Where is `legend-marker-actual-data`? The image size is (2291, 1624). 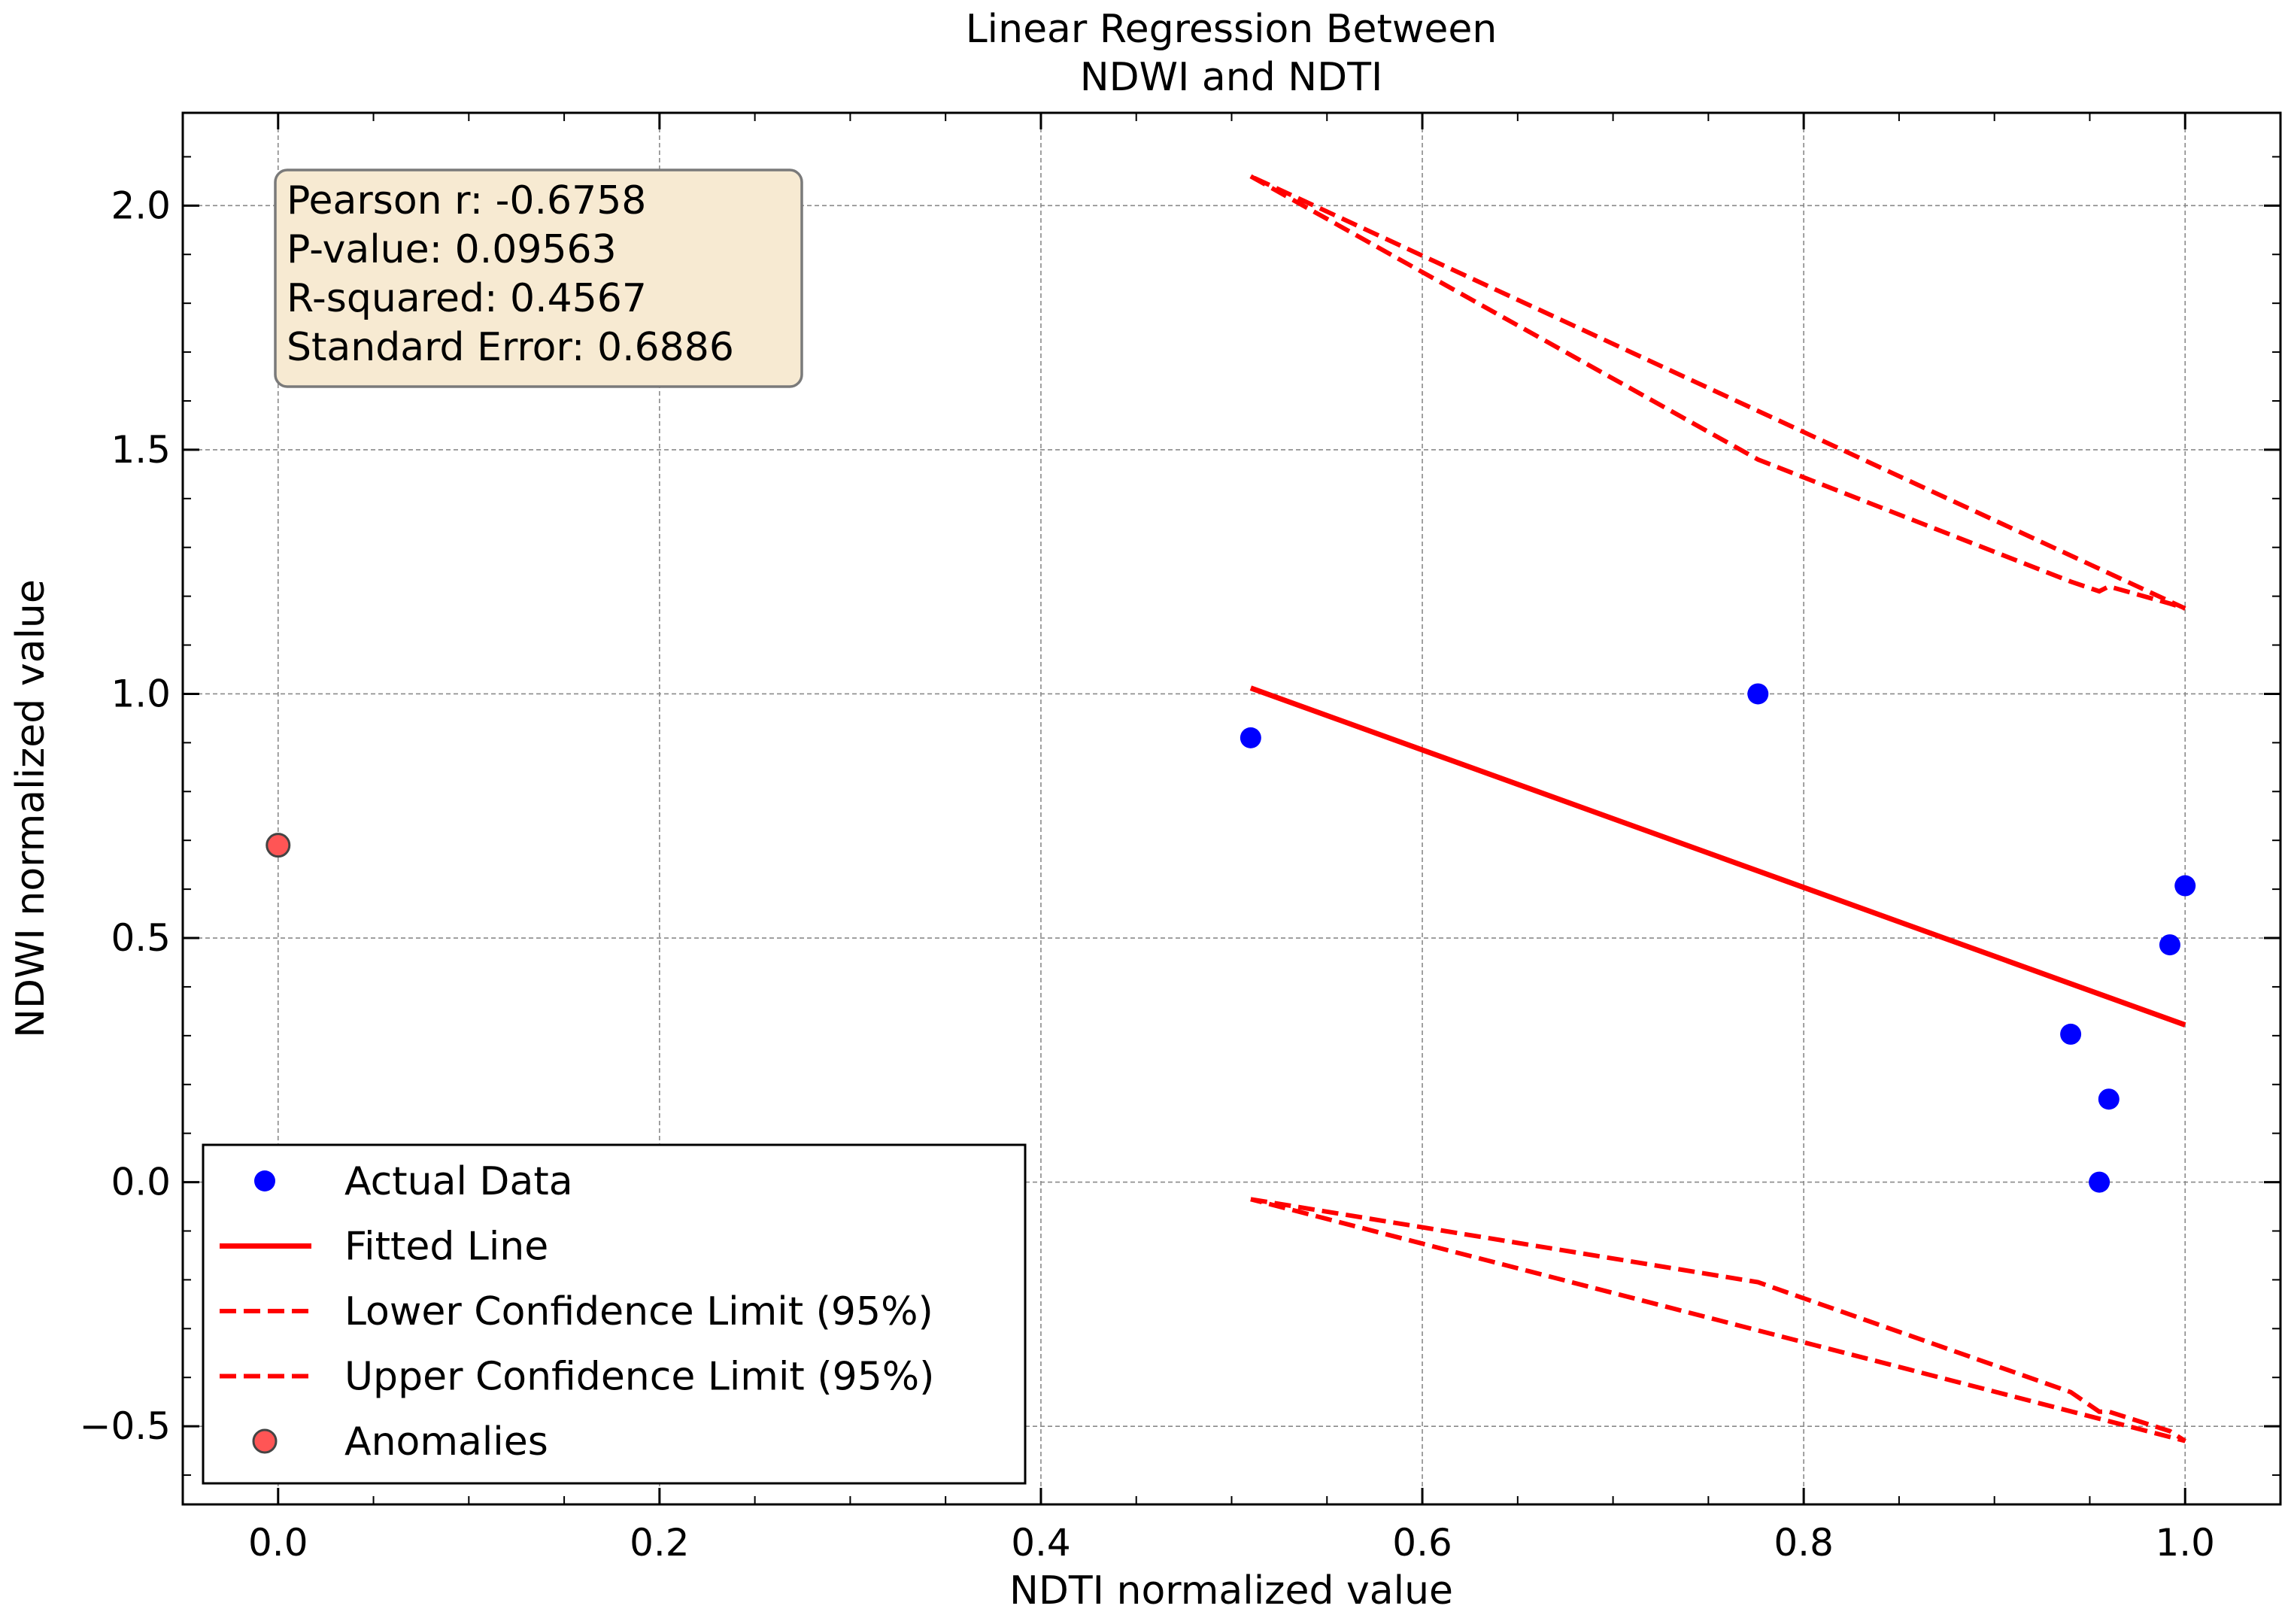 legend-marker-actual-data is located at coordinates (264, 1180).